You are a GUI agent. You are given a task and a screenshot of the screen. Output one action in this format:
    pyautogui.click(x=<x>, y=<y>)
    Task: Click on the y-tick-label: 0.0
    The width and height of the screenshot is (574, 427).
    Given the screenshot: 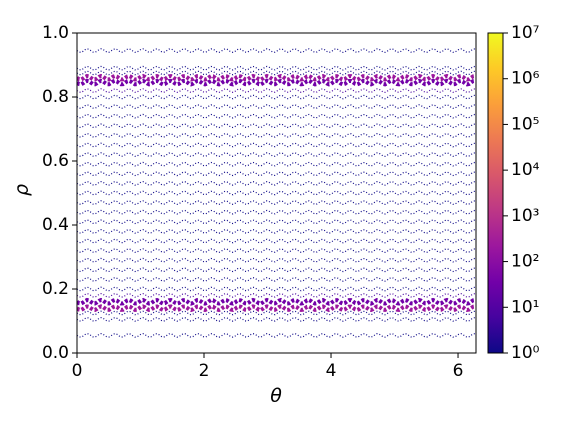 What is the action you would take?
    pyautogui.click(x=55, y=353)
    